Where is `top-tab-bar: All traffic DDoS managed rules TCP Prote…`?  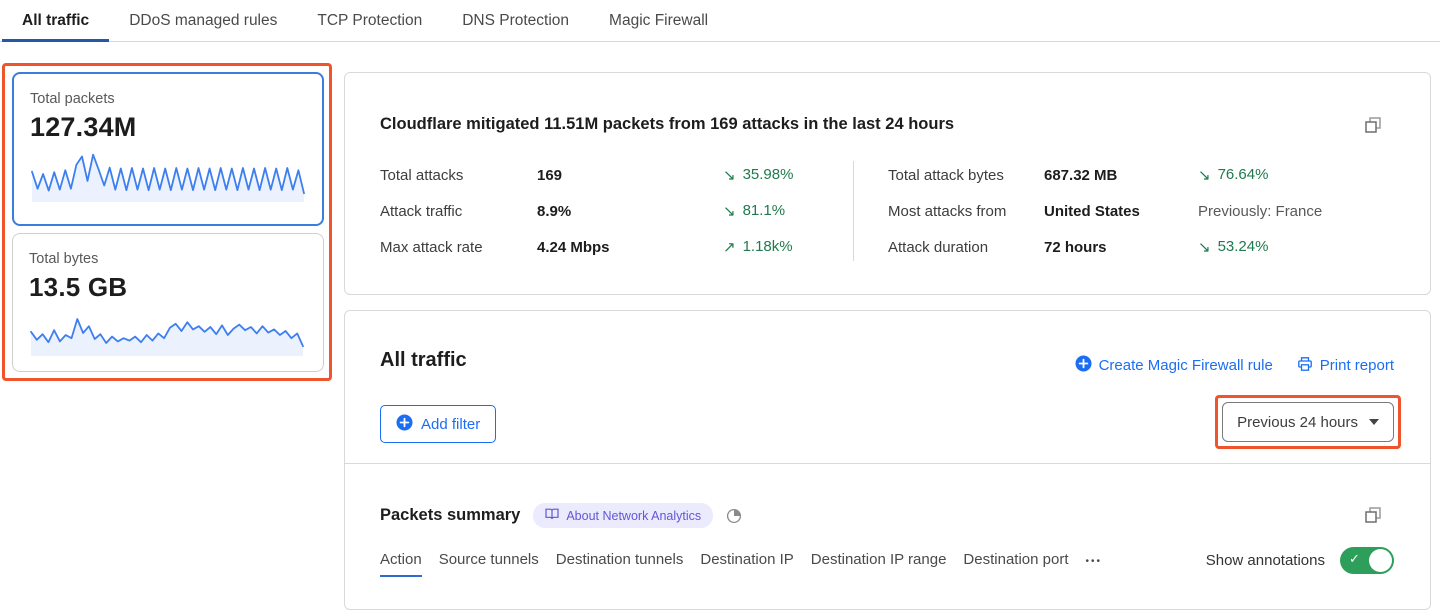
top-tab-bar: All traffic DDoS managed rules TCP Prote… is located at coordinates (720, 21).